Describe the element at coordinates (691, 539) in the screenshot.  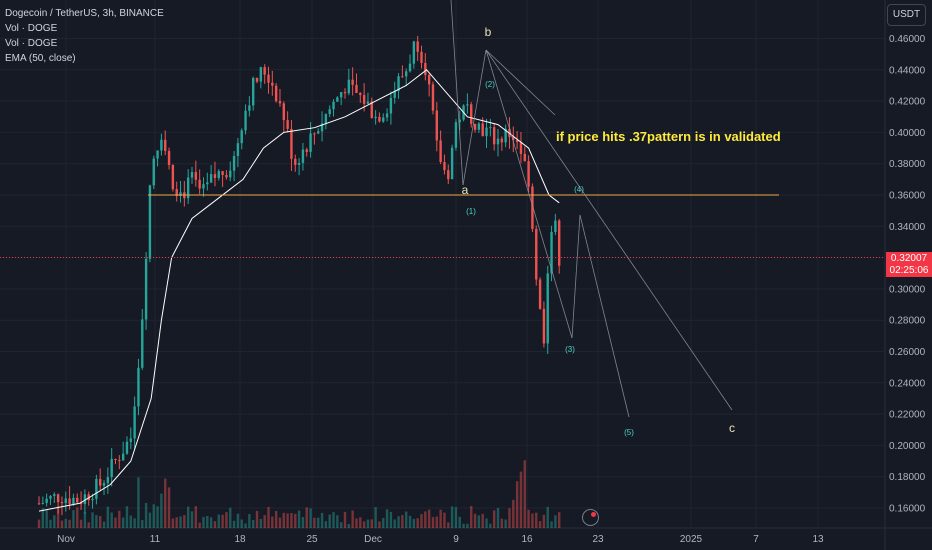
I see `time-tick-label: 2025` at that location.